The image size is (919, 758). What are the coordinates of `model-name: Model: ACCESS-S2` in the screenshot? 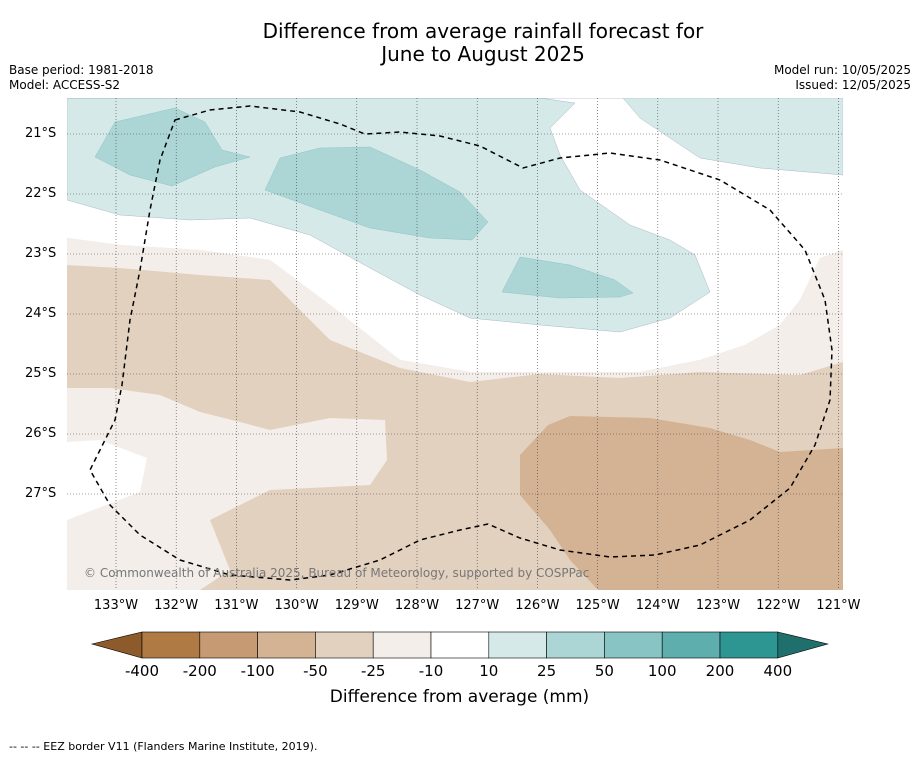 It's located at (65, 85).